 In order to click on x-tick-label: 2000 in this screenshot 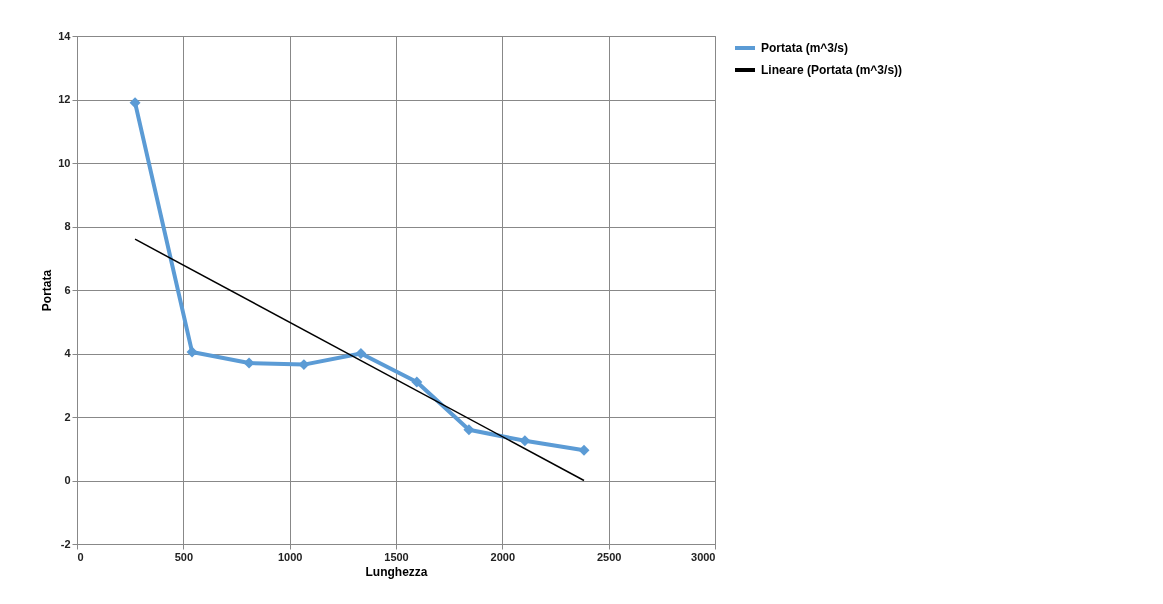, I will do `click(503, 556)`.